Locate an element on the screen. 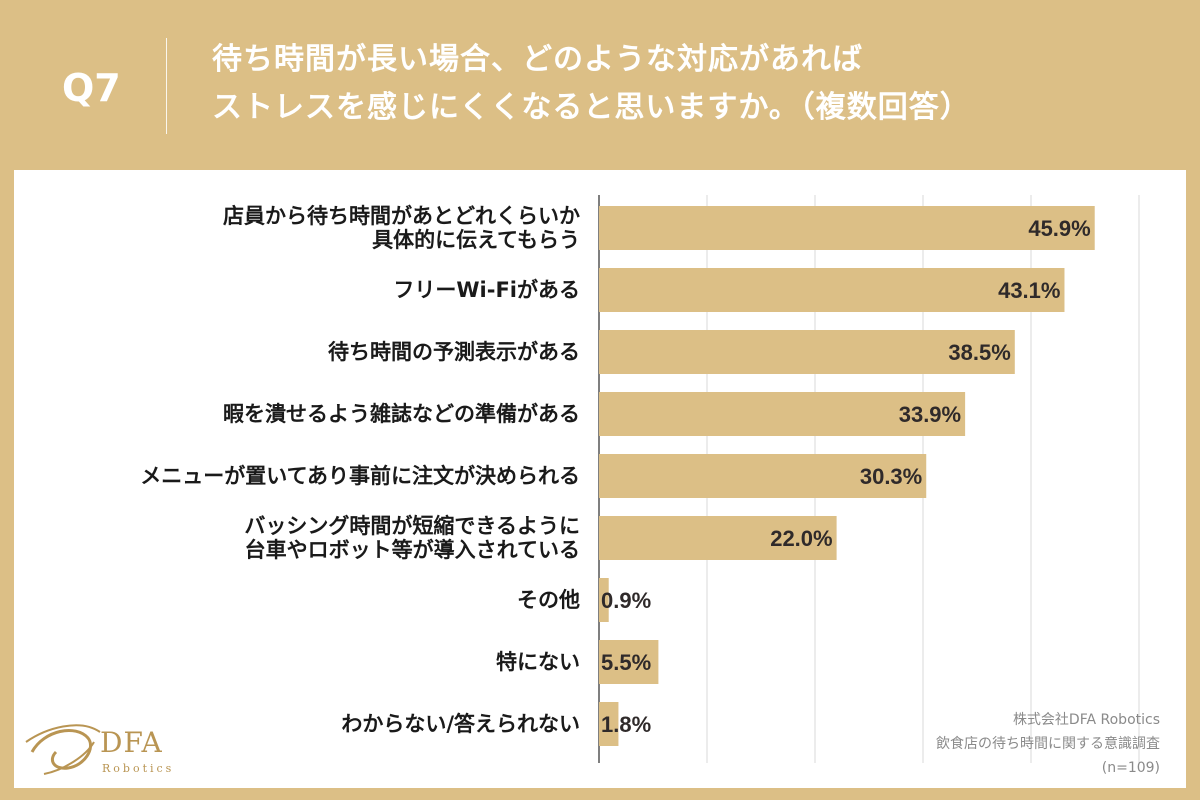 The image size is (1200, 800). category-label: 待ち時間の予測表示がある is located at coordinates (454, 352).